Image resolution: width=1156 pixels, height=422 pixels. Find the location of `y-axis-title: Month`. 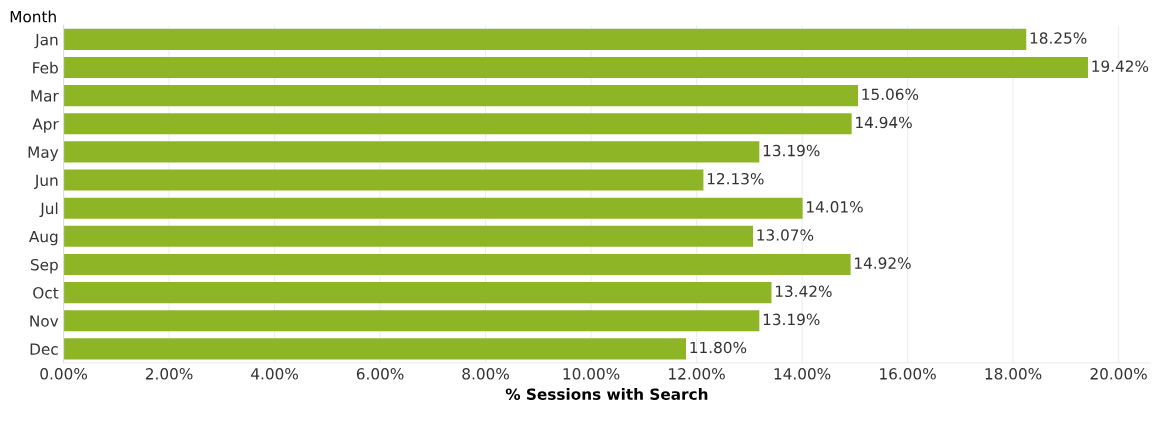

y-axis-title: Month is located at coordinates (33, 16).